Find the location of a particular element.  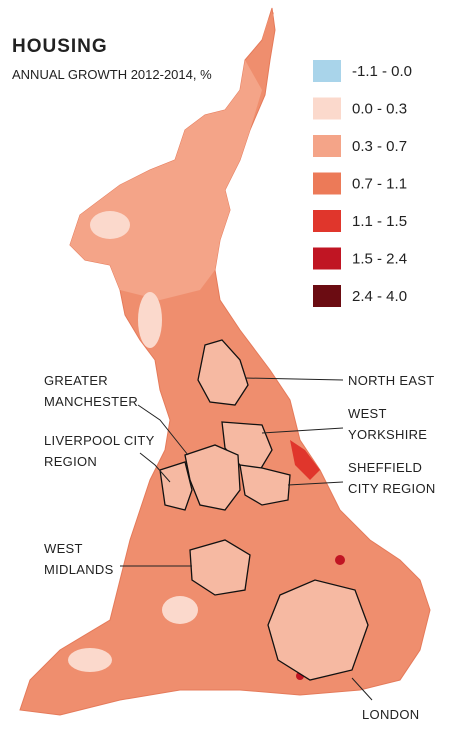

region-label-line: LONDON is located at coordinates (390, 714).